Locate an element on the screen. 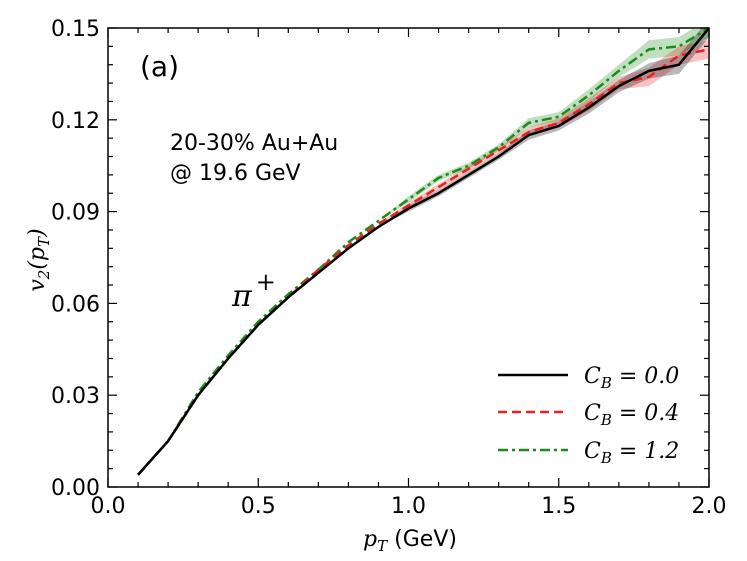 This screenshot has width=747, height=561. annotation-line-2: @ 19.6 GeV is located at coordinates (235, 173).